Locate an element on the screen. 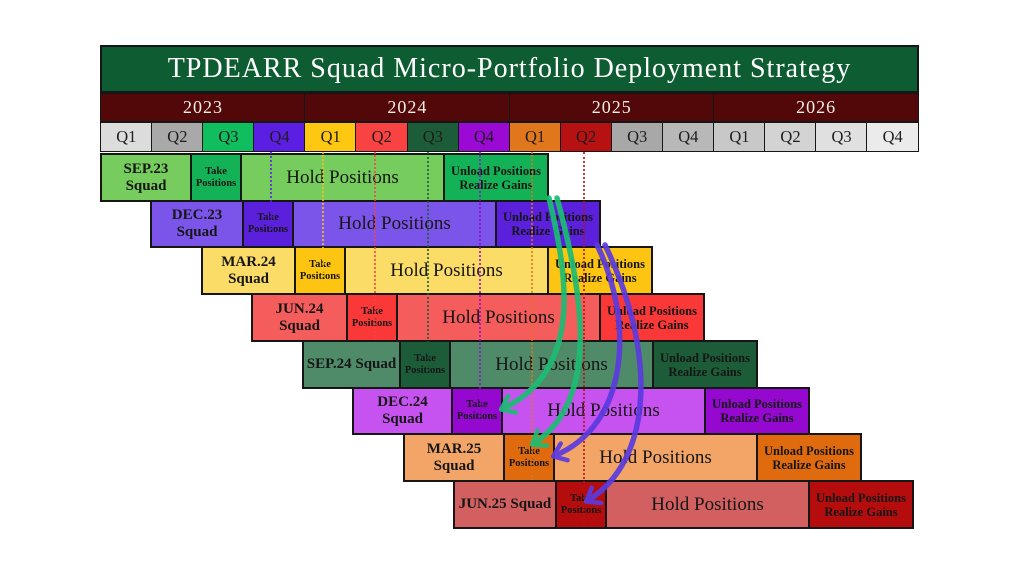 Image resolution: width=1024 pixels, height=576 pixels. squad-label-cell: SEP.24 Squad is located at coordinates (351, 364).